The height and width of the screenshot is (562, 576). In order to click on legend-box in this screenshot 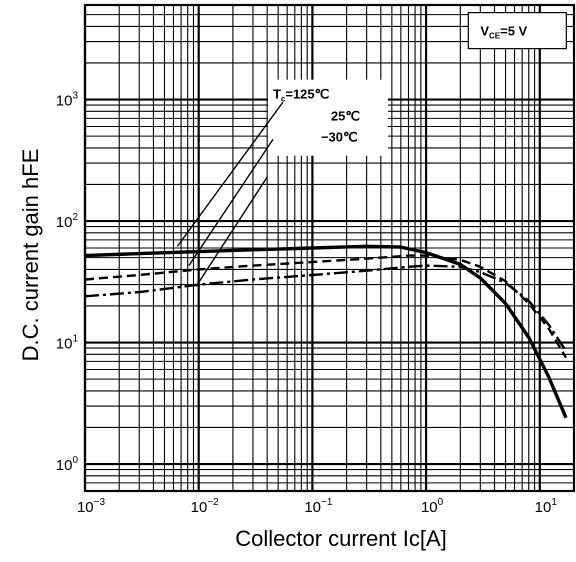, I will do `click(327, 117)`.